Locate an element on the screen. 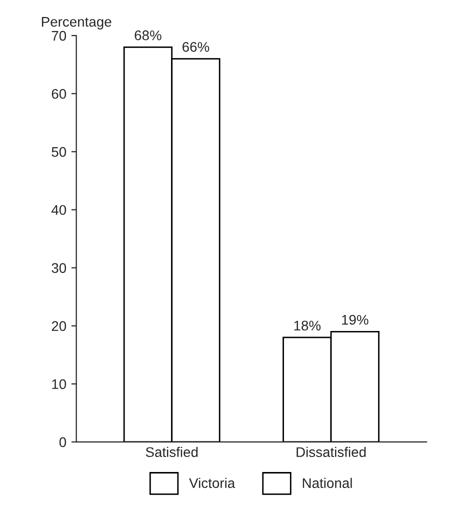 The width and height of the screenshot is (449, 508). y-tick-label: 30 is located at coordinates (59, 268).